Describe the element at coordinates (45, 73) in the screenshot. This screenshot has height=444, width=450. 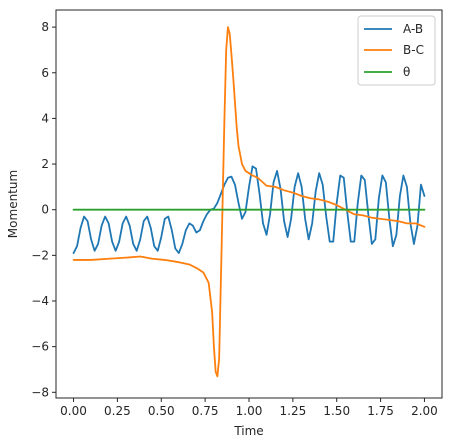
I see `y-tick-label: 6` at that location.